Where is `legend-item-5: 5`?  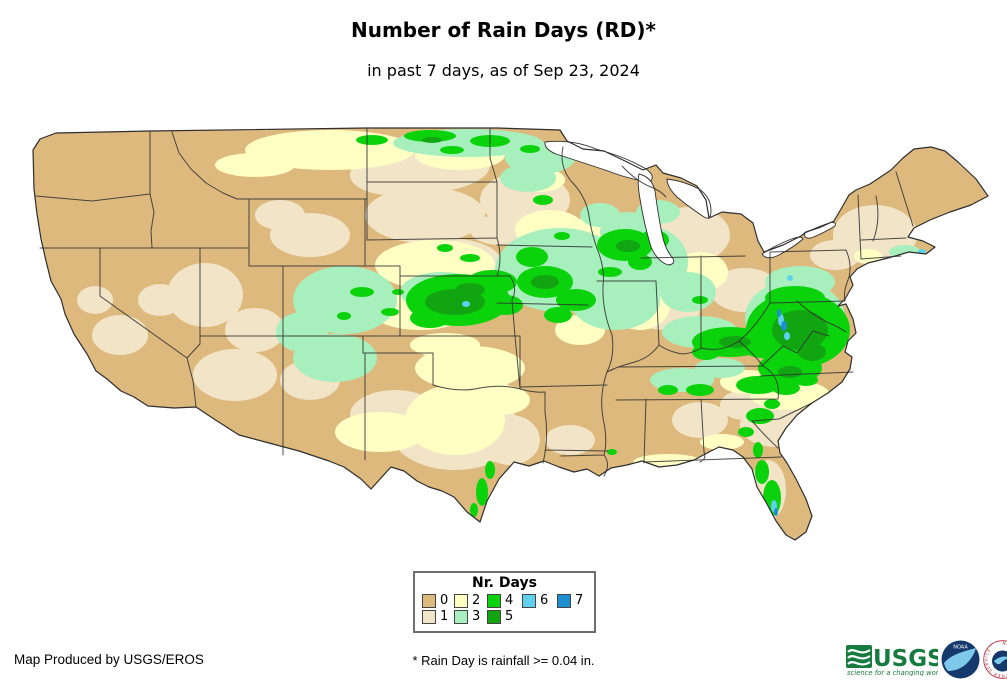
legend-item-5: 5 is located at coordinates (504, 616).